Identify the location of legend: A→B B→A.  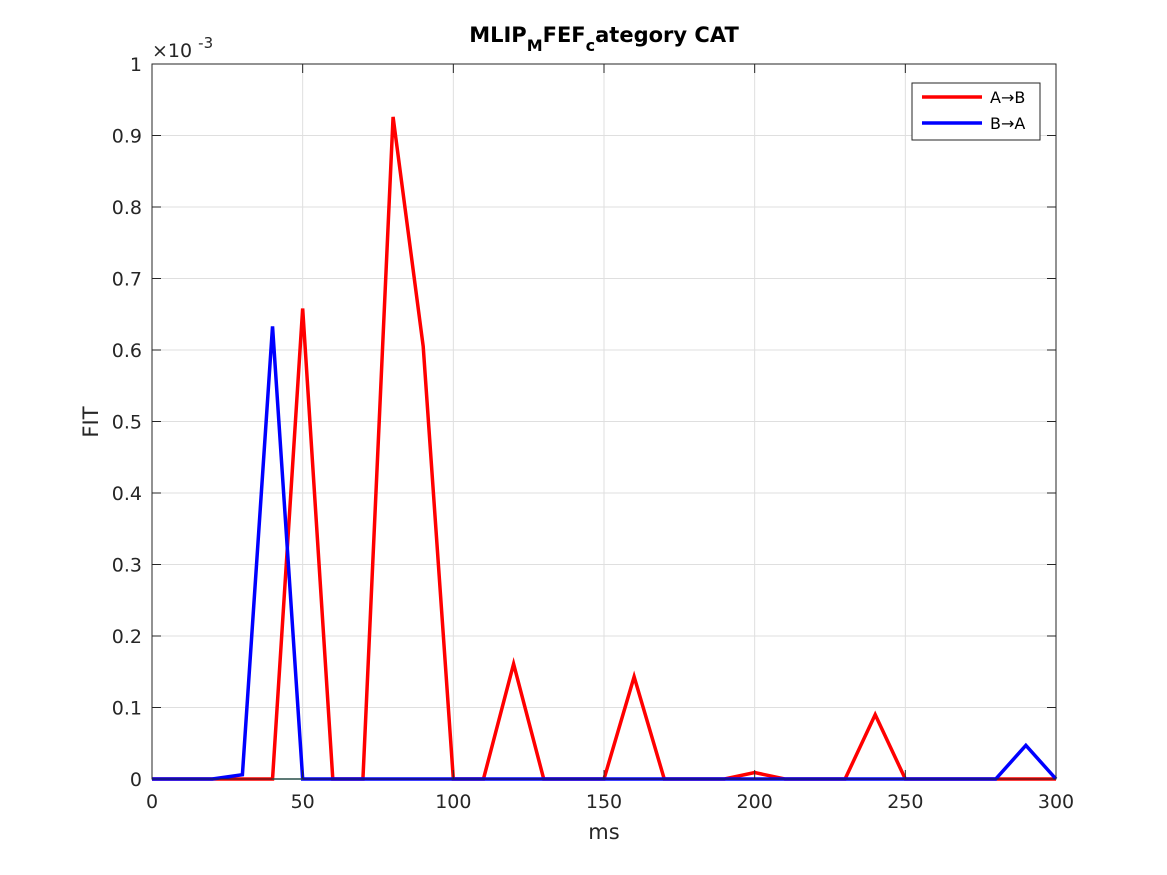
(976, 111).